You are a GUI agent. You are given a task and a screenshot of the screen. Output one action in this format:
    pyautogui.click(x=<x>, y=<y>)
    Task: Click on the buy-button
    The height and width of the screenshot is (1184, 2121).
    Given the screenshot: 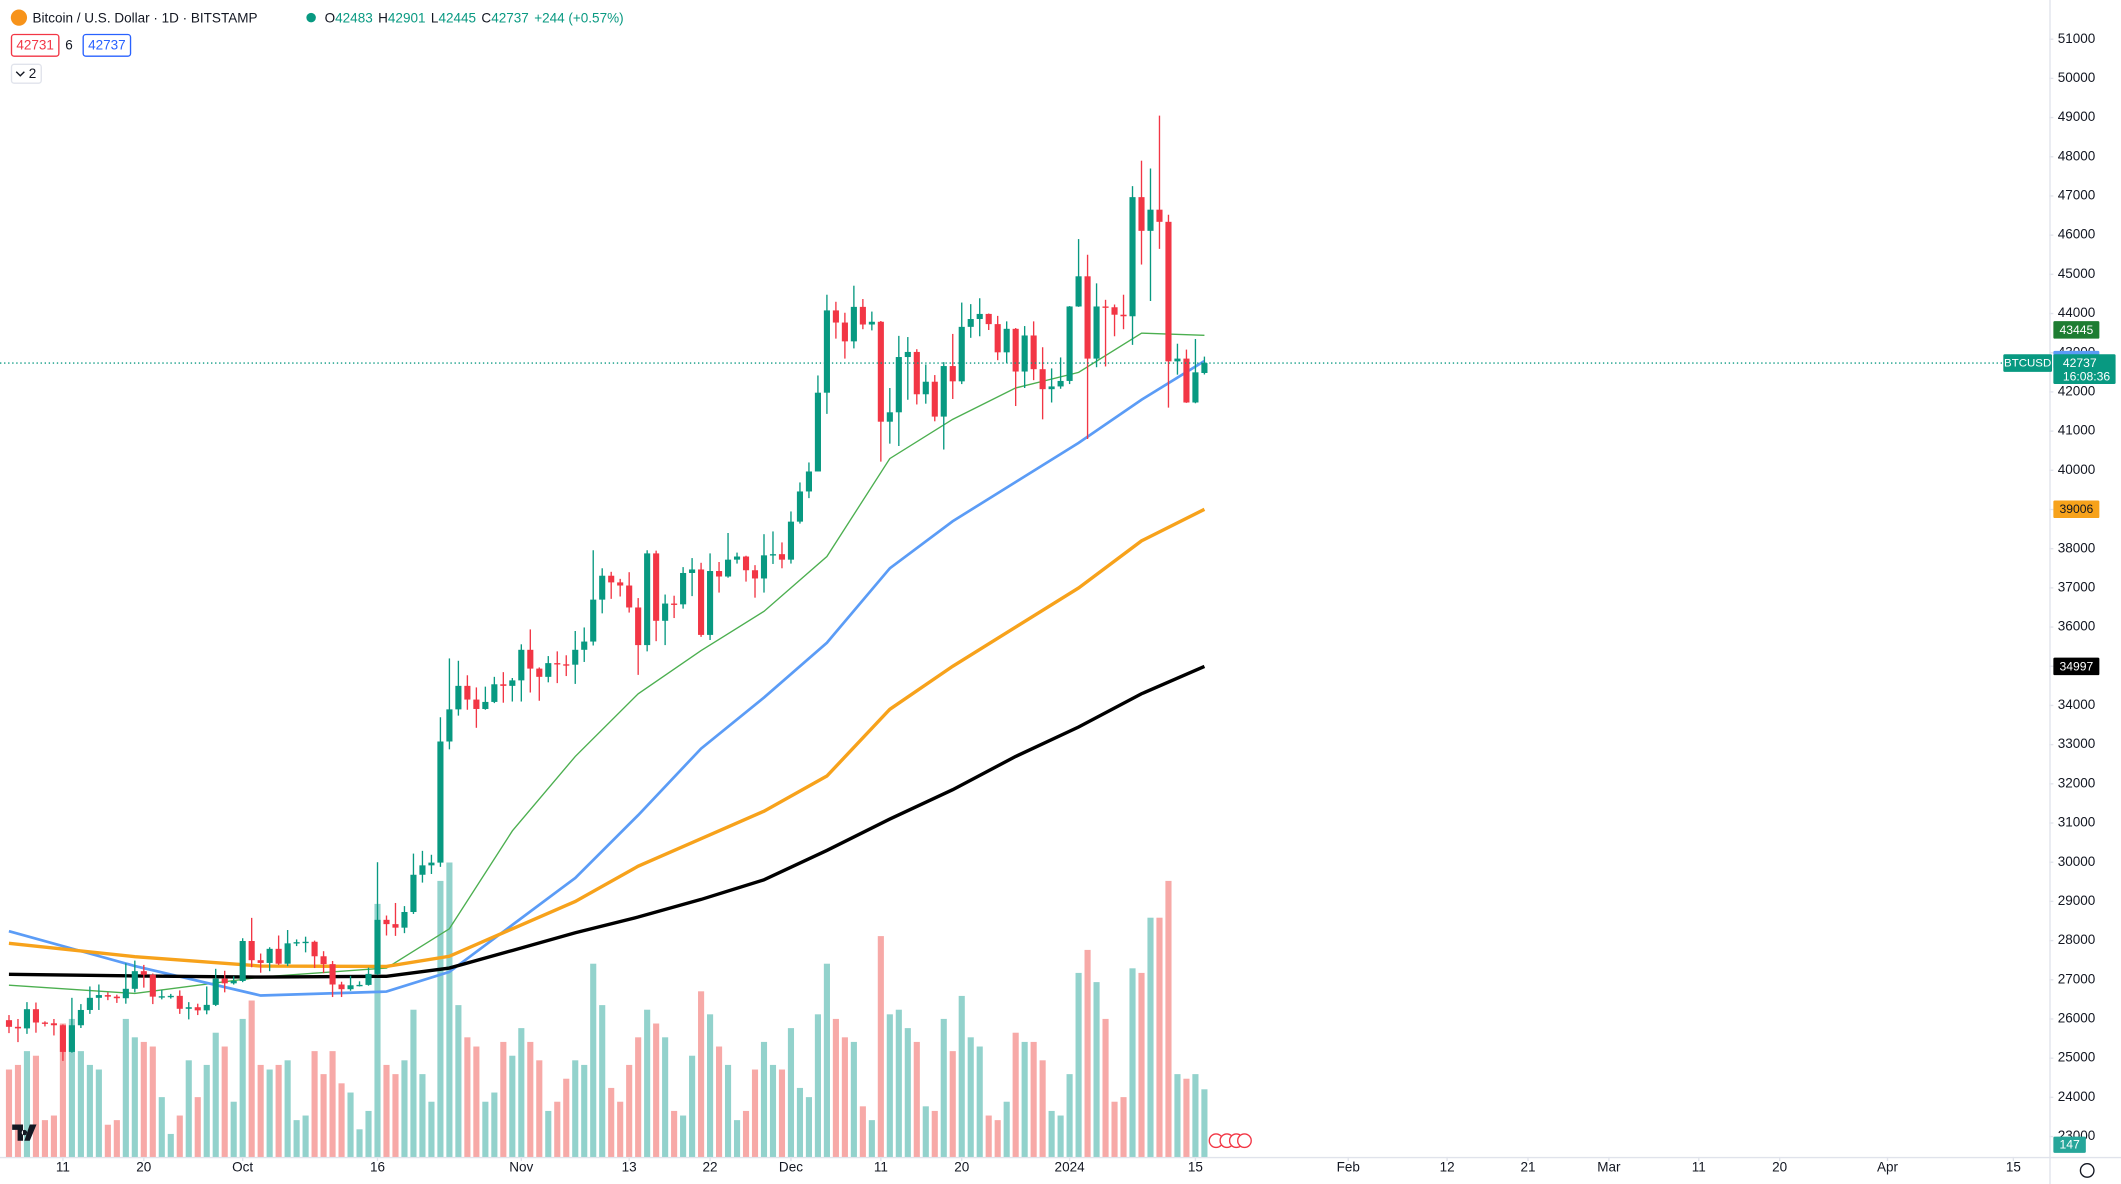 What is the action you would take?
    pyautogui.click(x=107, y=45)
    